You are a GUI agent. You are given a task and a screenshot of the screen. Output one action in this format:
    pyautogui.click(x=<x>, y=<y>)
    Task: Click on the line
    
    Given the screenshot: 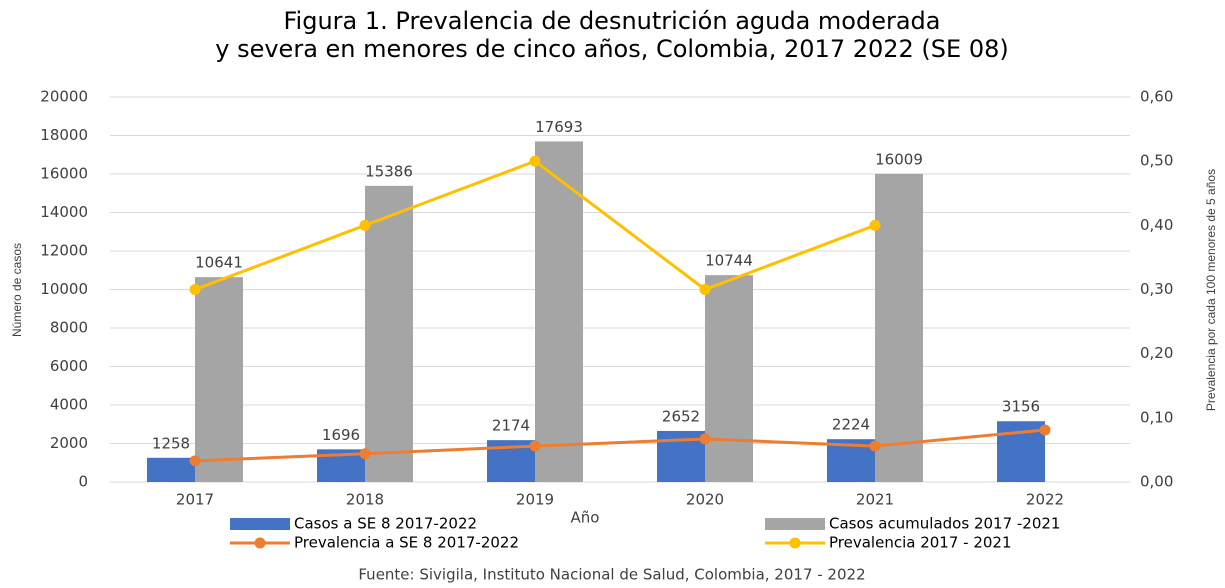 What is the action you would take?
    pyautogui.click(x=620, y=445)
    